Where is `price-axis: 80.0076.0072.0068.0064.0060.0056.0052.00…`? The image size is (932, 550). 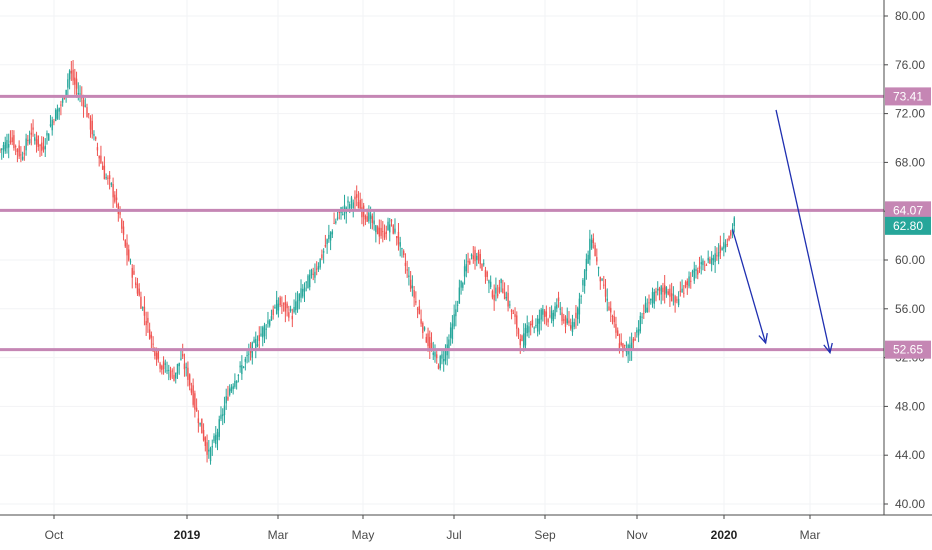 price-axis: 80.0076.0072.0068.0064.0060.0056.0052.00… is located at coordinates (904, 260).